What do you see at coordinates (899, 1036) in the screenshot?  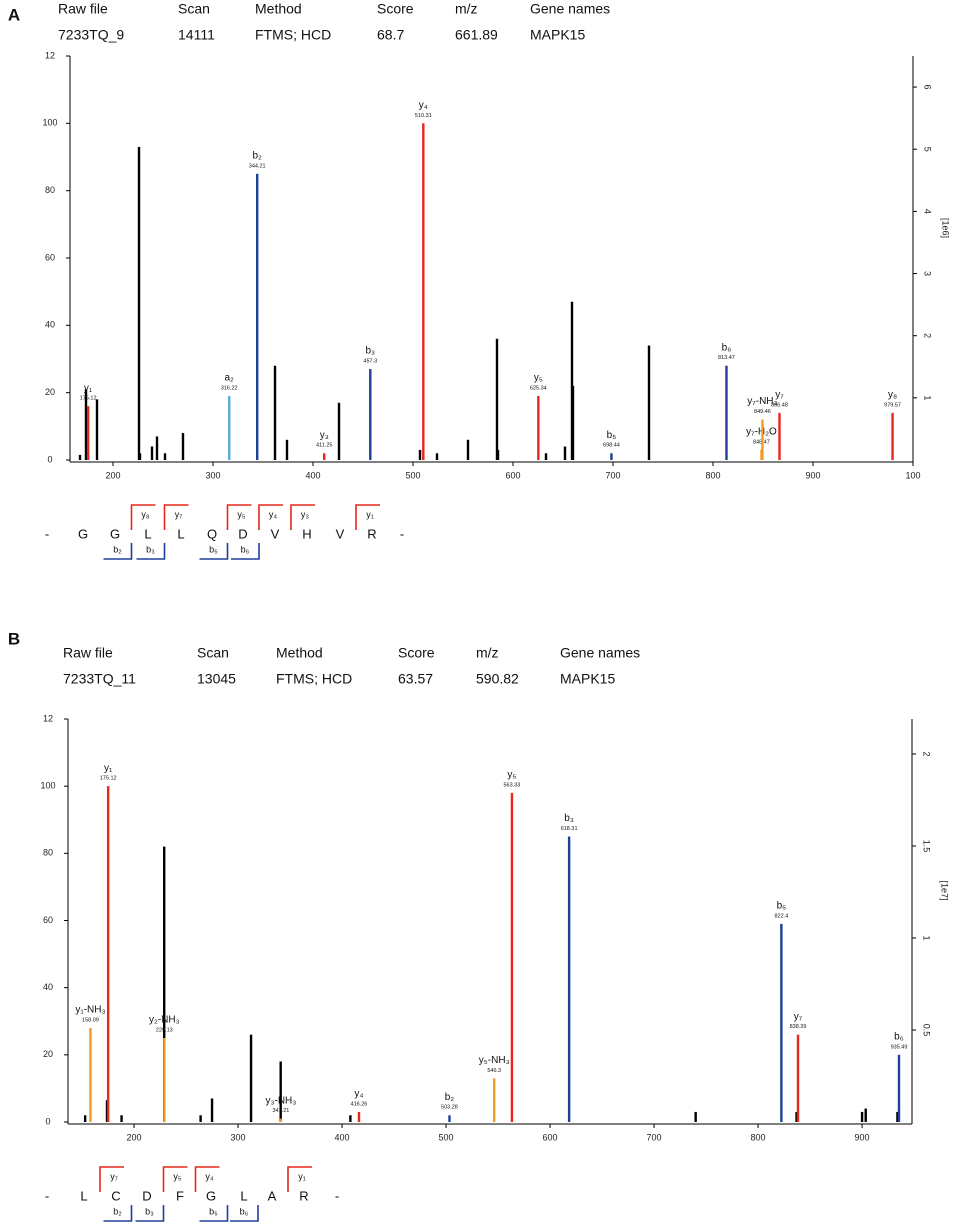 I see `ion-label: b₆` at bounding box center [899, 1036].